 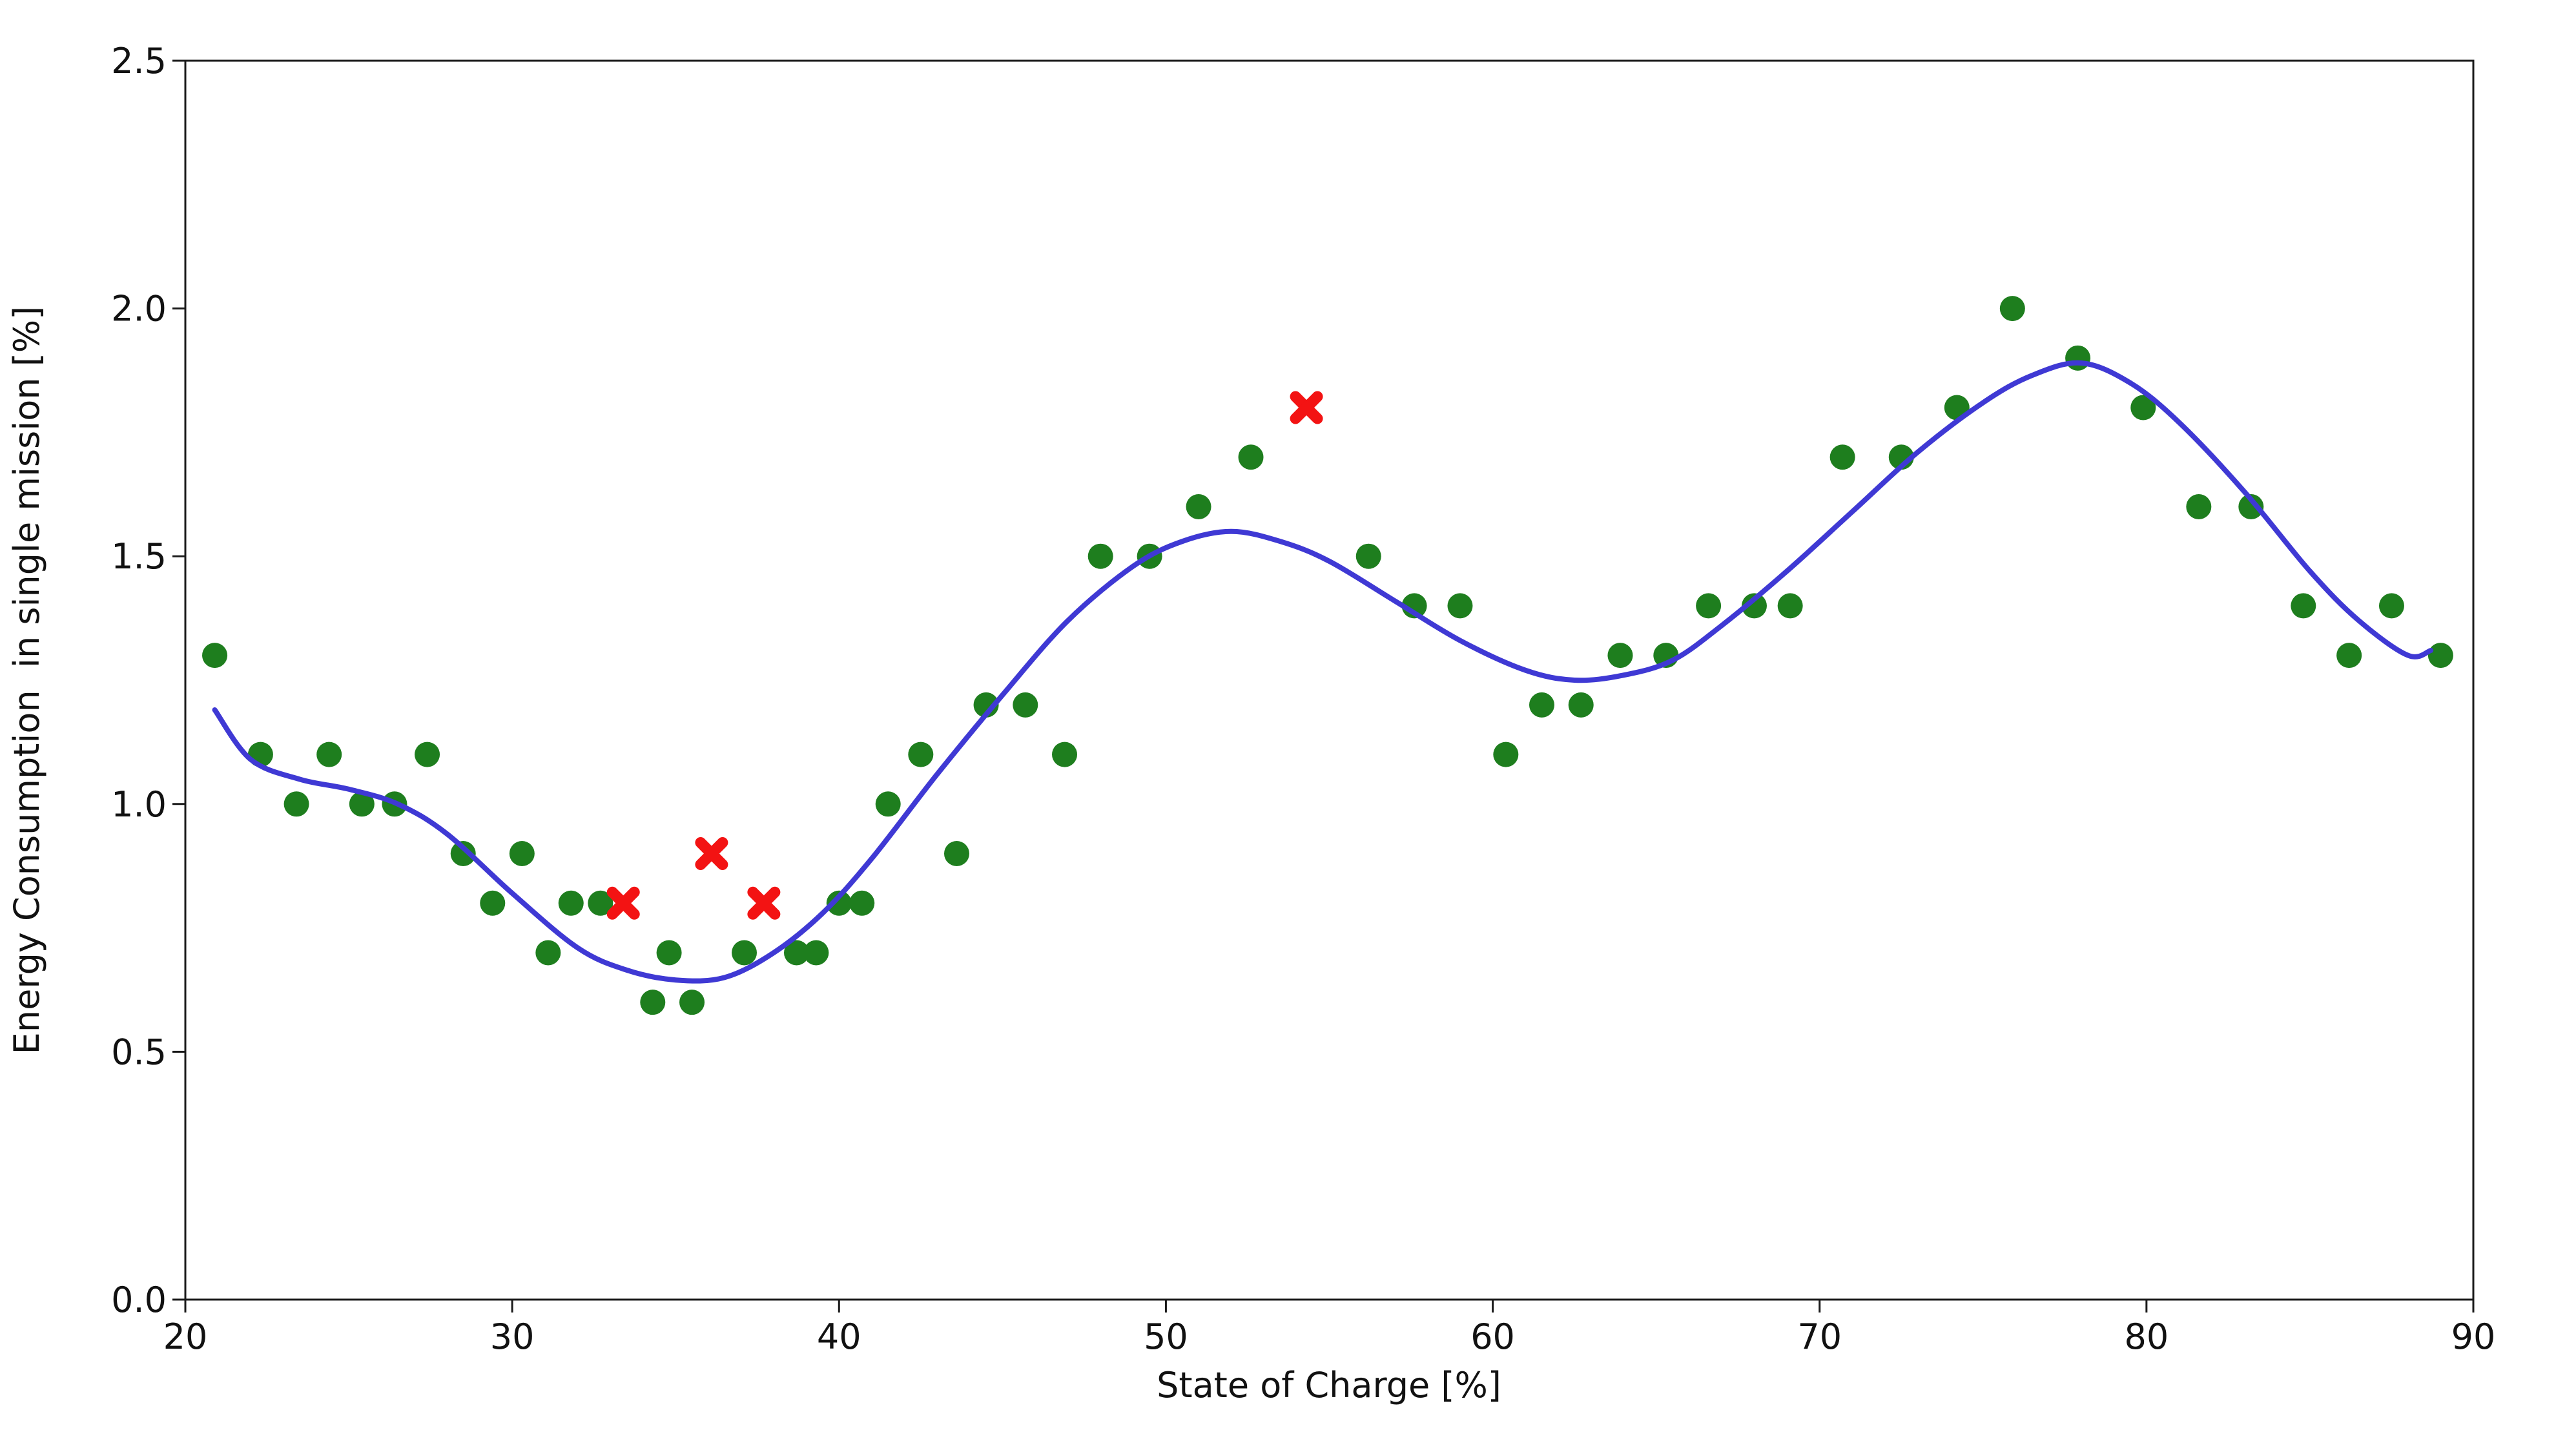 I want to click on y-tick-label-0.5: 0.5, so click(x=139, y=1052).